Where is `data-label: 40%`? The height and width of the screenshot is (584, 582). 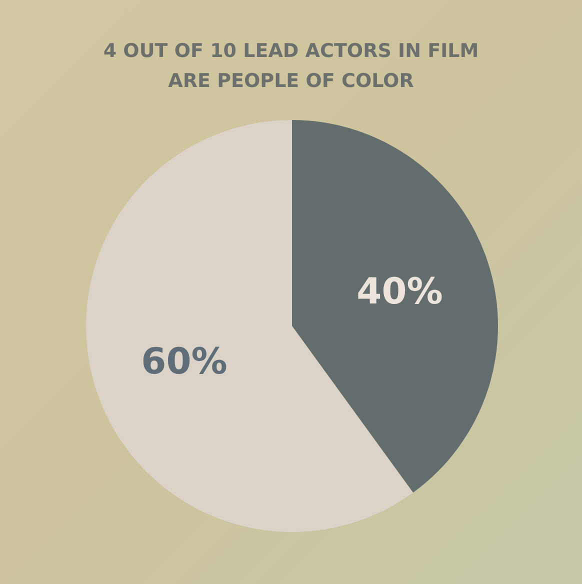
data-label: 40% is located at coordinates (399, 292).